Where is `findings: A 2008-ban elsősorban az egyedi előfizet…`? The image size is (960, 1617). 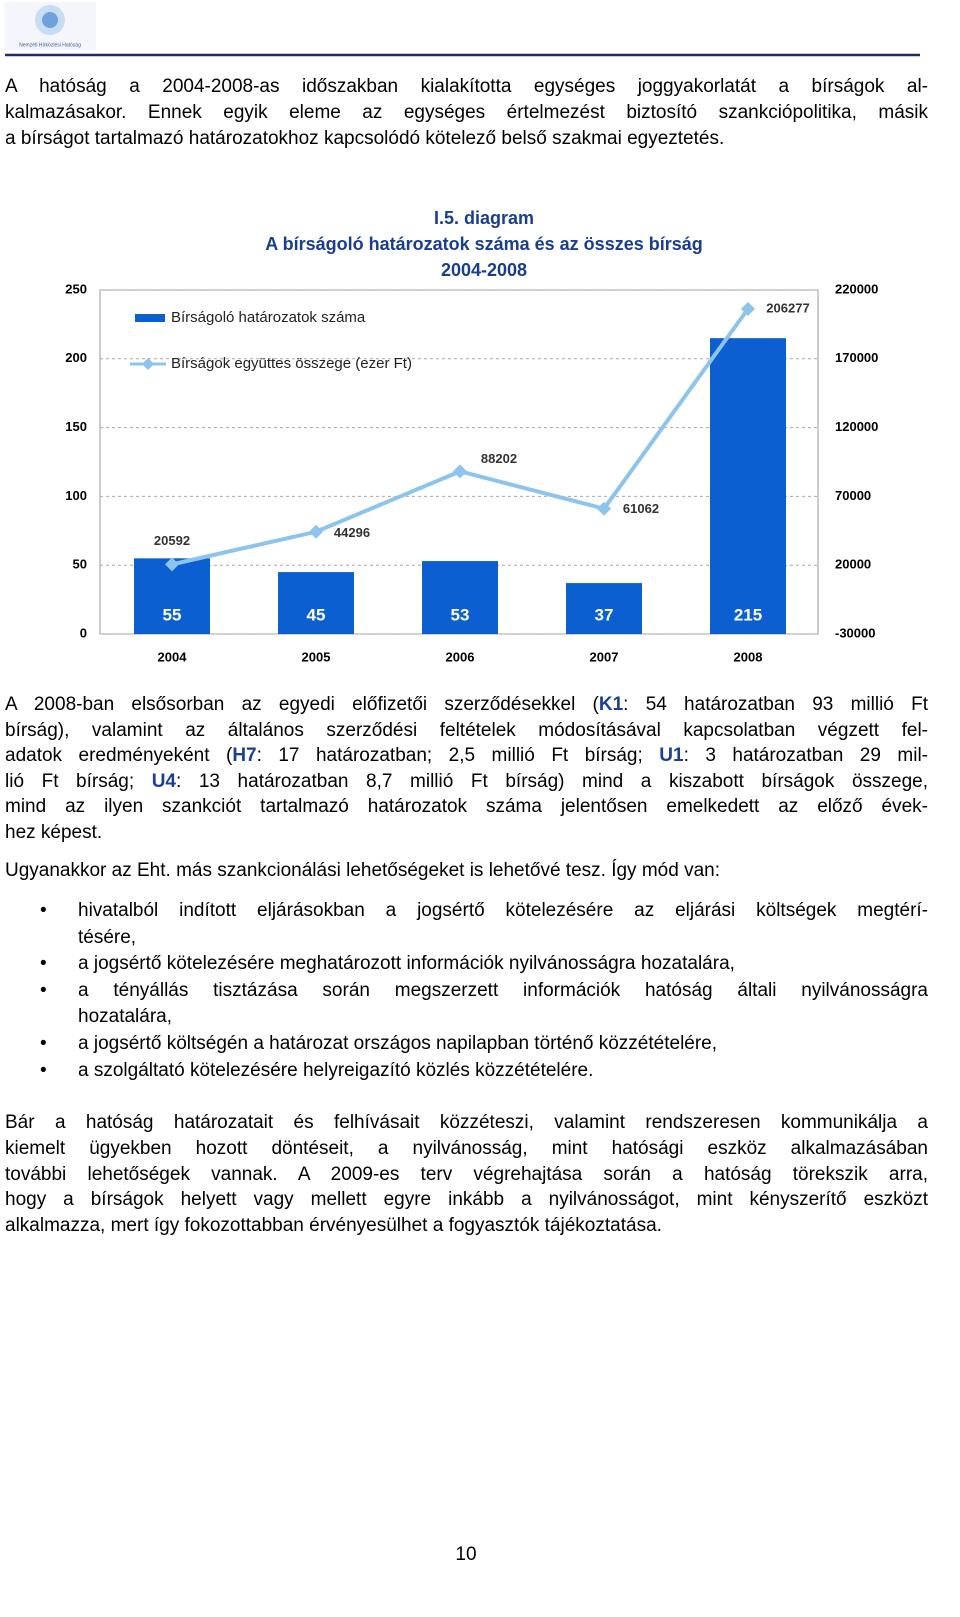
findings: A 2008-ban elsősorban az egyedi előfizet… is located at coordinates (466, 769).